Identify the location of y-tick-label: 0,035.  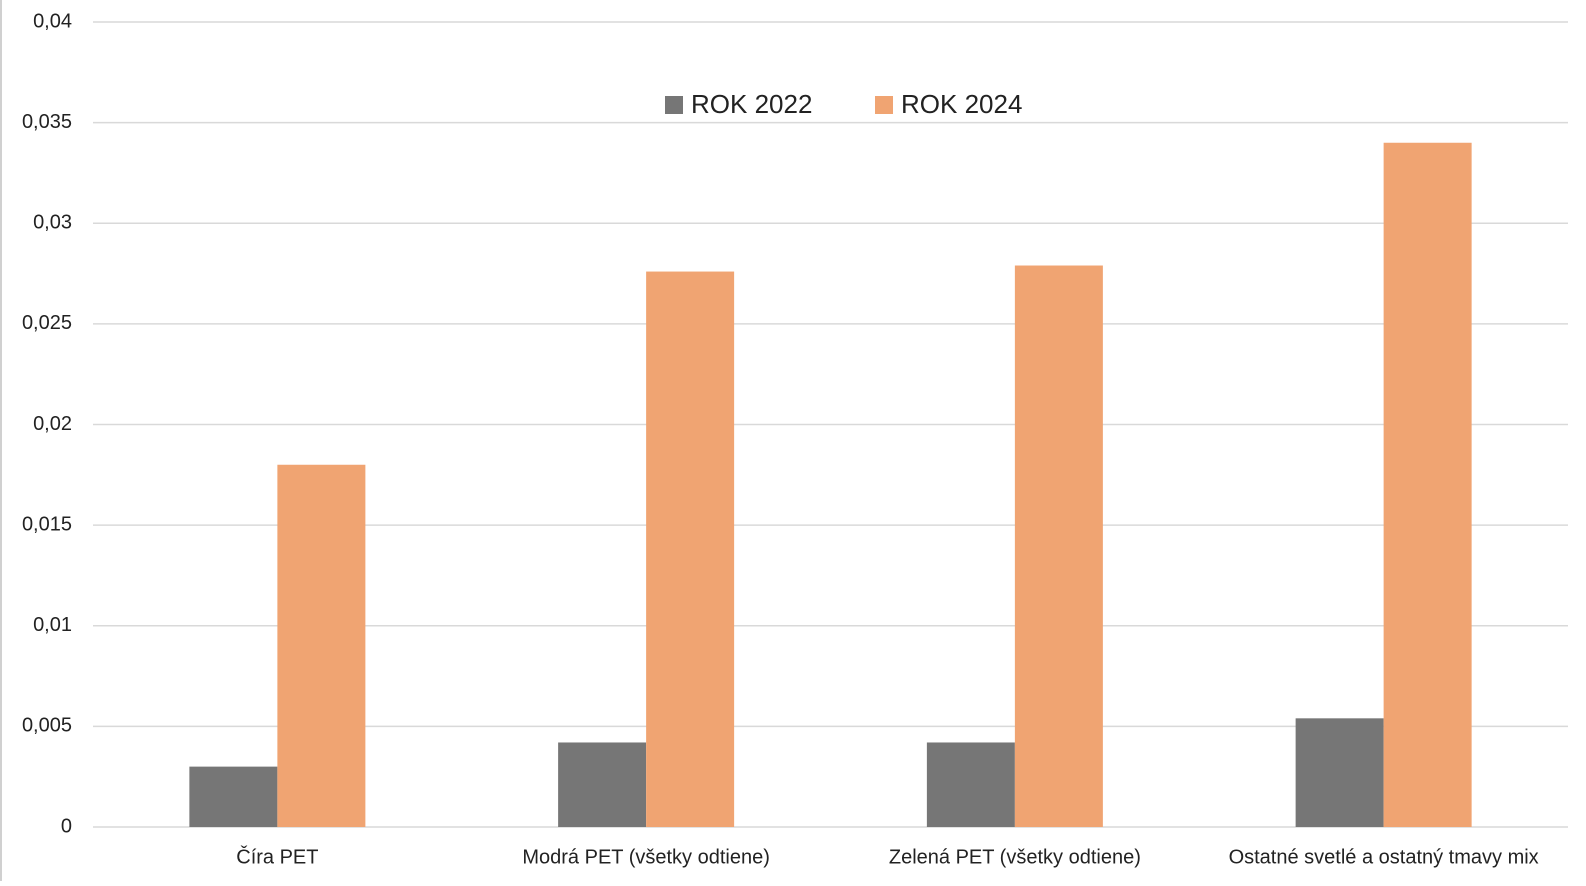
(47, 122).